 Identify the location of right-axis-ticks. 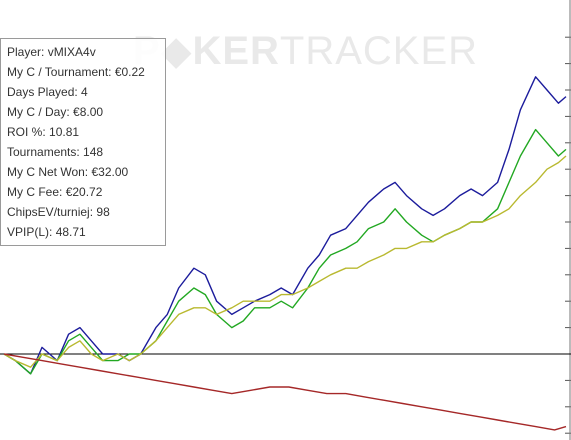
(568, 220).